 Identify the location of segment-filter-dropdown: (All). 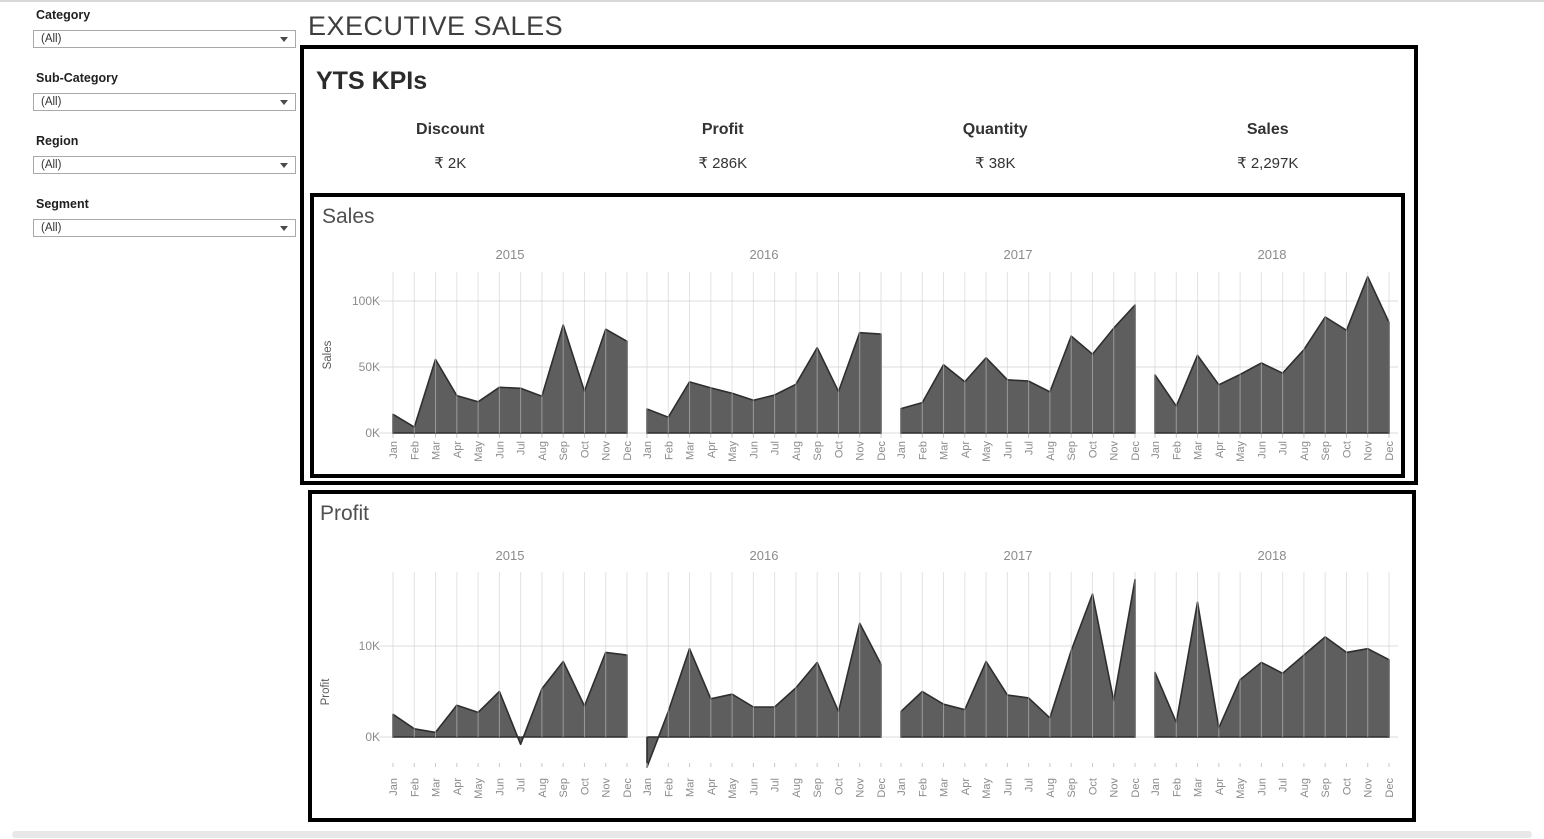
(164, 228).